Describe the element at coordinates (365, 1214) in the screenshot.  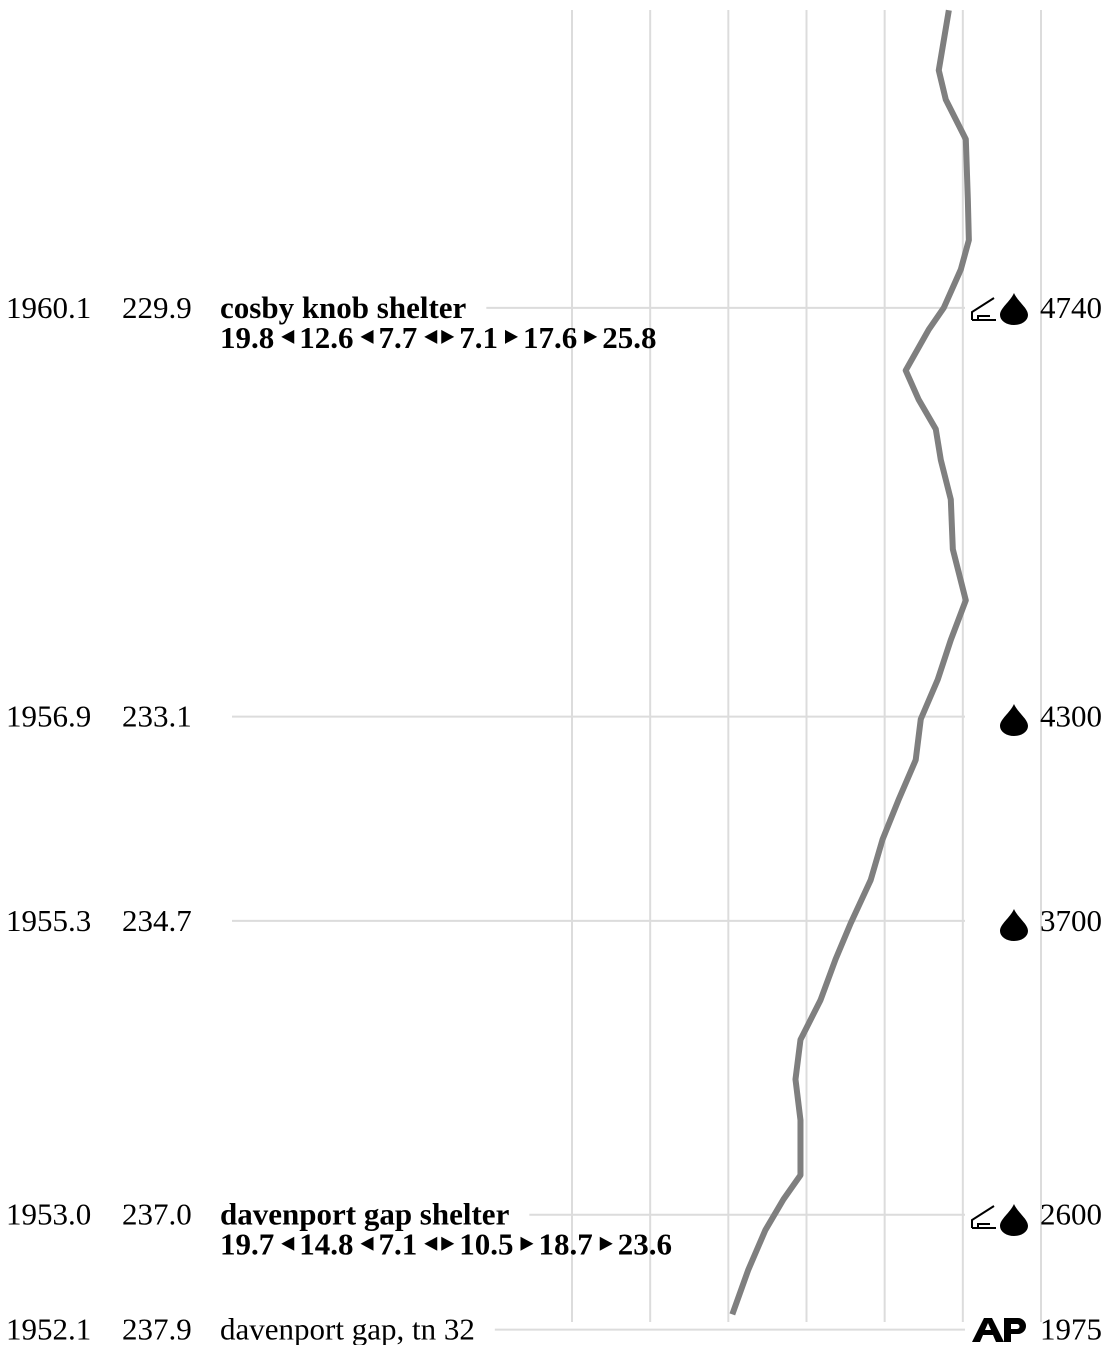
I see `waypoint-name: davenport gap shelter` at that location.